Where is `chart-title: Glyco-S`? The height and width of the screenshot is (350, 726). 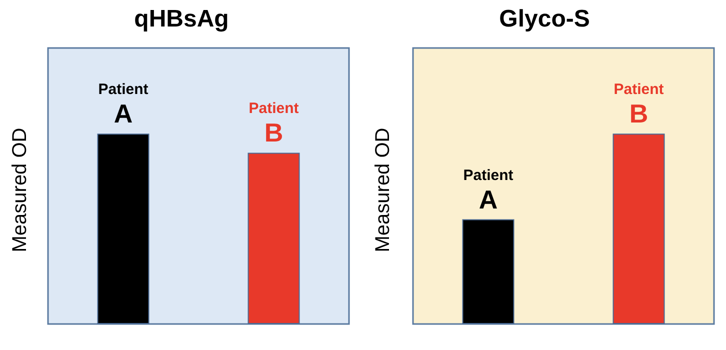 chart-title: Glyco-S is located at coordinates (544, 19).